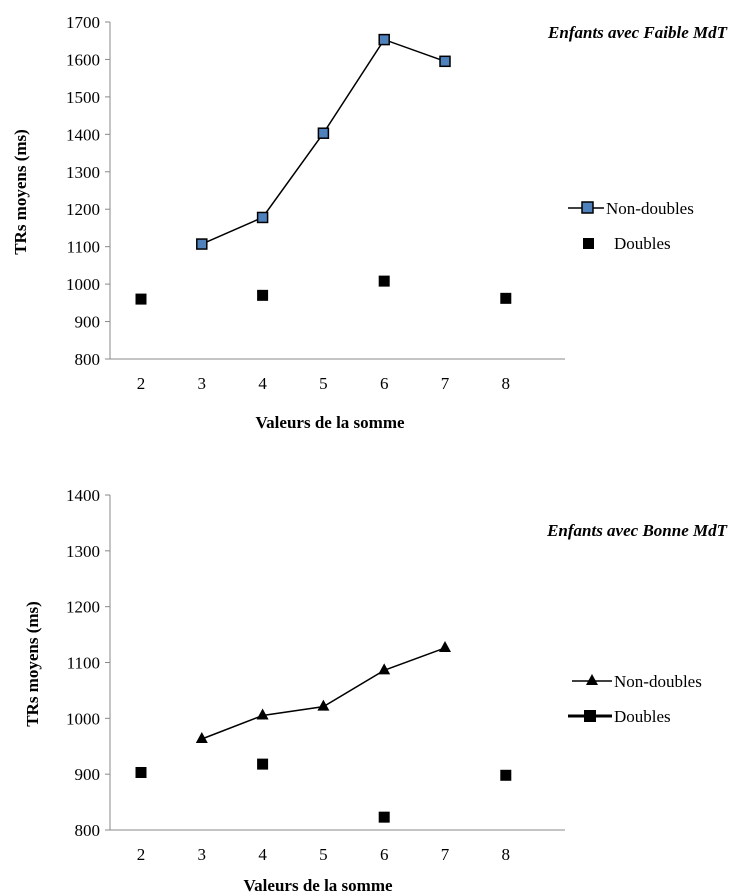  What do you see at coordinates (141, 383) in the screenshot?
I see `chart-1-x-tick-label: 2` at bounding box center [141, 383].